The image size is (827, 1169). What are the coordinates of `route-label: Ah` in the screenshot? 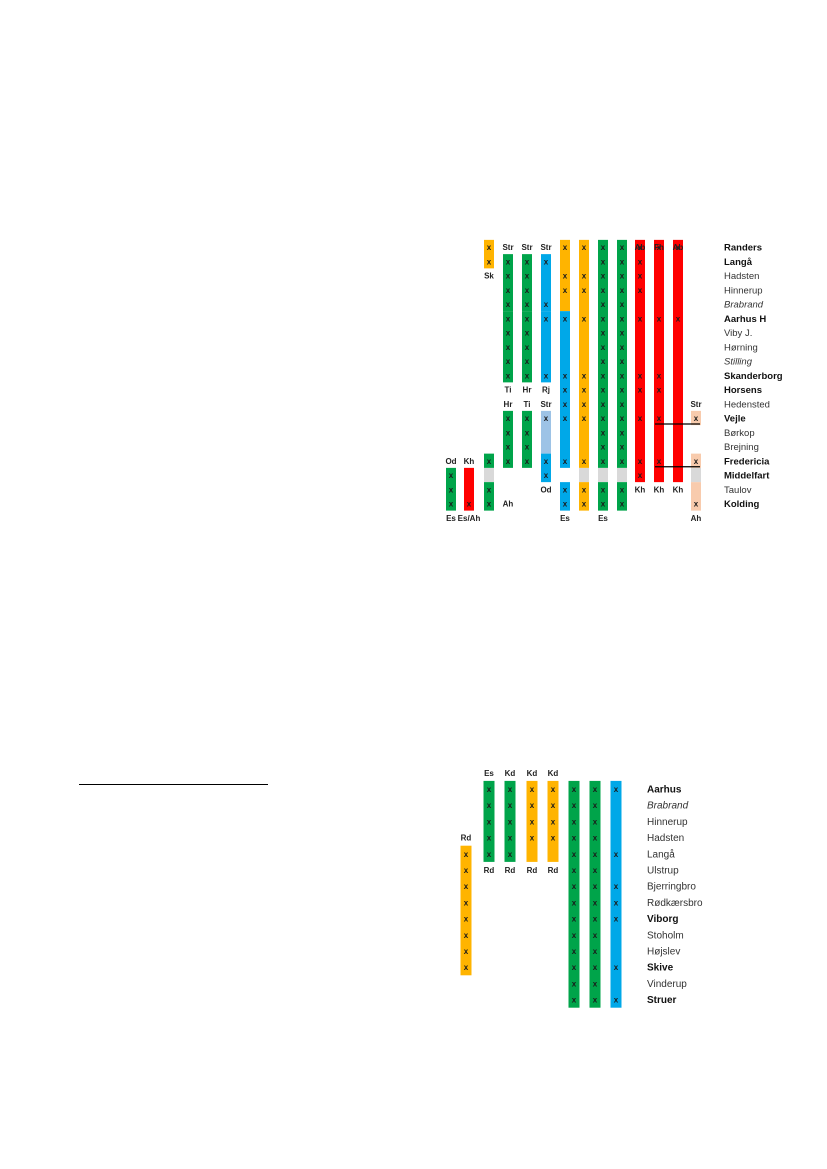 It's located at (696, 518).